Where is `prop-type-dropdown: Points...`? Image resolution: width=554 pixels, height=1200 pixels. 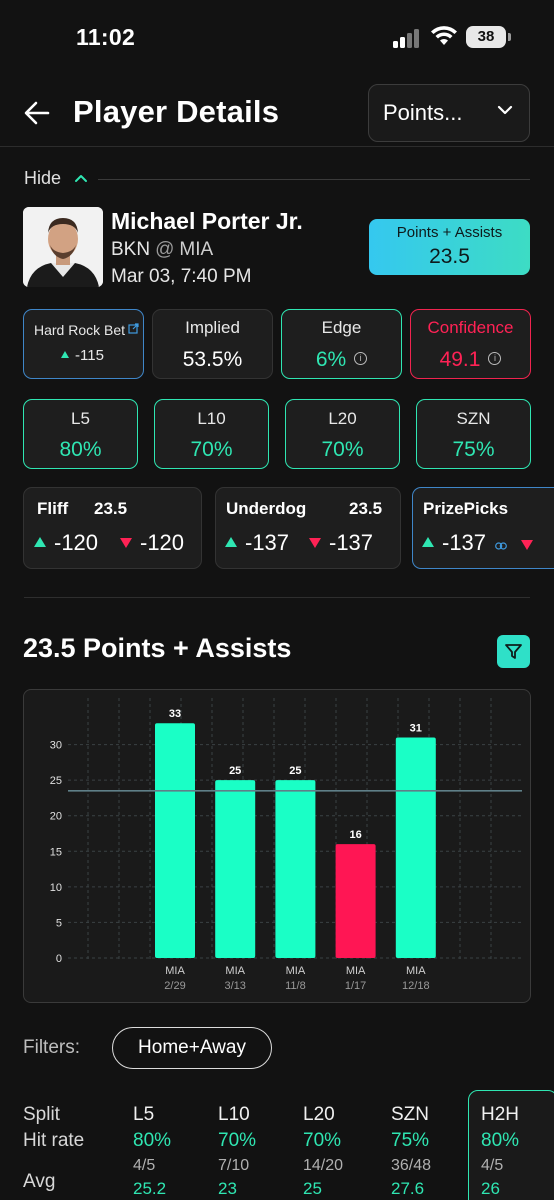
prop-type-dropdown: Points... is located at coordinates (449, 113).